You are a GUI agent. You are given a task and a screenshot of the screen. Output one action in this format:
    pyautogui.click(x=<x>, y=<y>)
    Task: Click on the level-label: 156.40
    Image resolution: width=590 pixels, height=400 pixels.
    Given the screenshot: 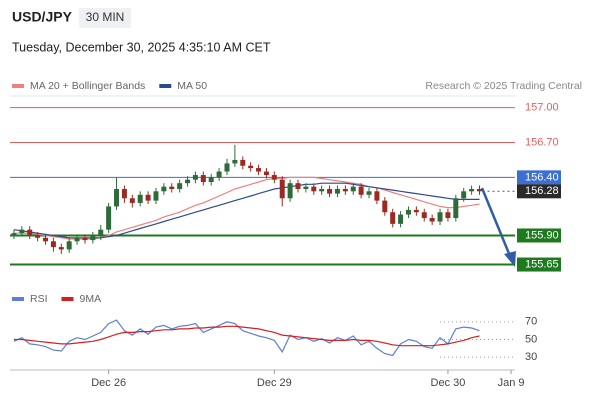 What is the action you would take?
    pyautogui.click(x=542, y=177)
    